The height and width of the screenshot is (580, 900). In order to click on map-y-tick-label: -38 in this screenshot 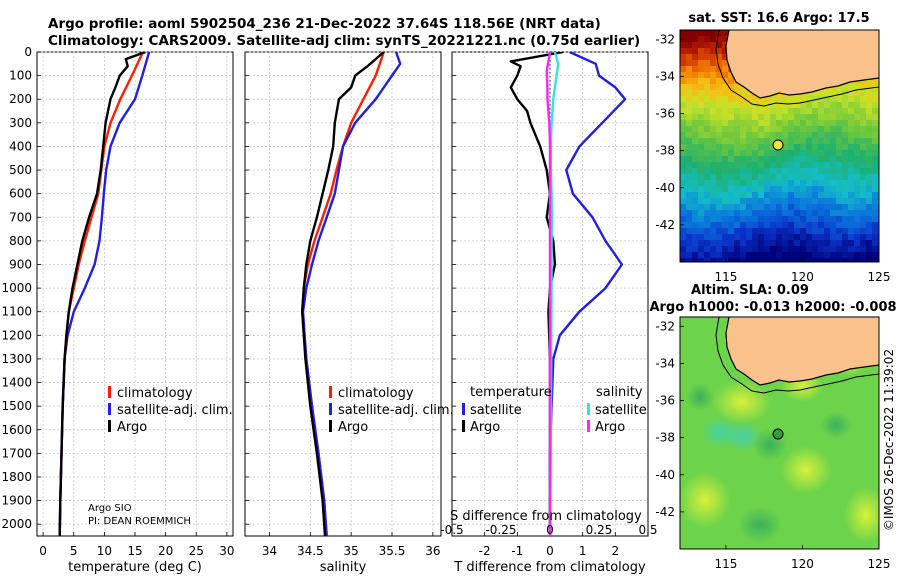, I will do `click(665, 438)`.